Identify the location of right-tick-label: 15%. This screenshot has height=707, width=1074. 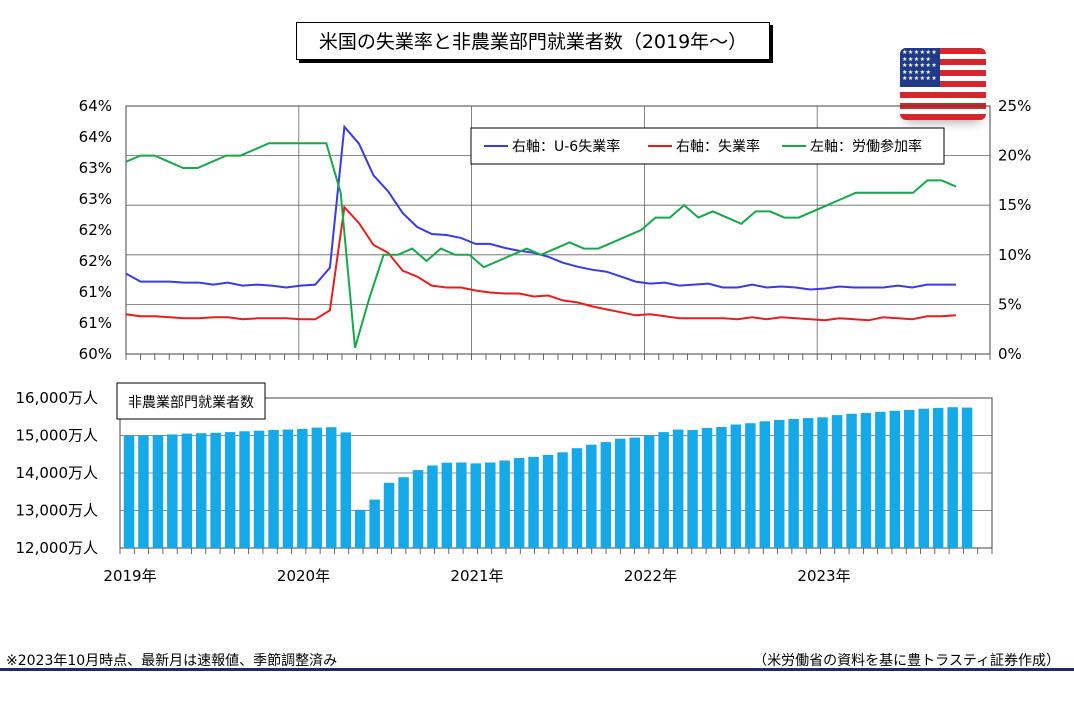
(1014, 205).